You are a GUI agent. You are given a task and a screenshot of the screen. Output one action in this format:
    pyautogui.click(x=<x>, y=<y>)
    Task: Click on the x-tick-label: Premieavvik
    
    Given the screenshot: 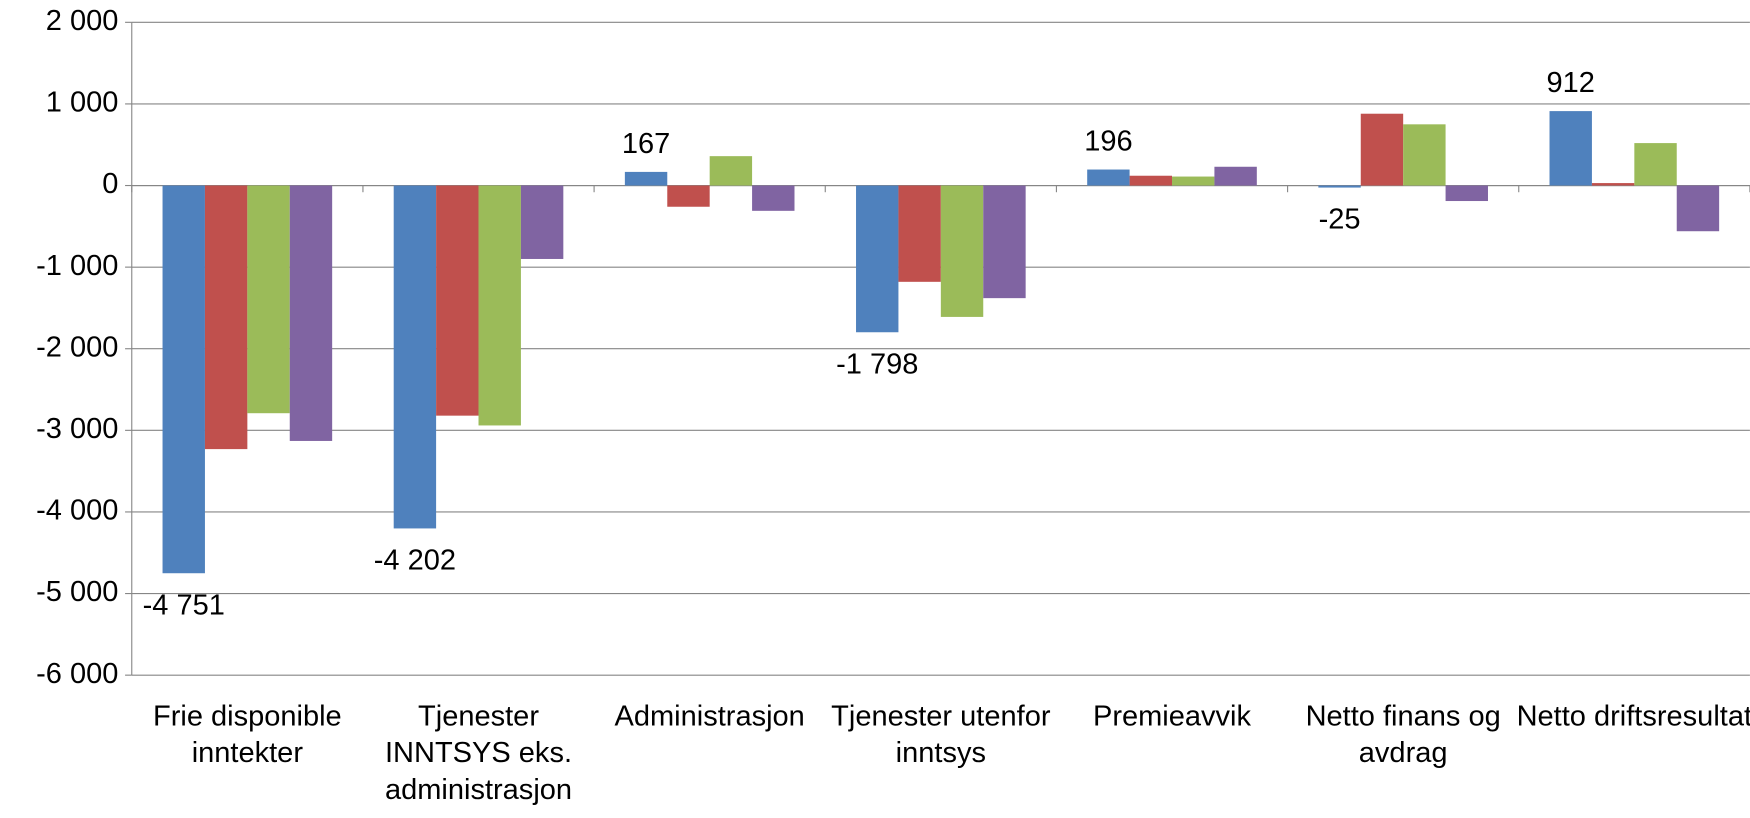 What is the action you would take?
    pyautogui.click(x=1171, y=715)
    